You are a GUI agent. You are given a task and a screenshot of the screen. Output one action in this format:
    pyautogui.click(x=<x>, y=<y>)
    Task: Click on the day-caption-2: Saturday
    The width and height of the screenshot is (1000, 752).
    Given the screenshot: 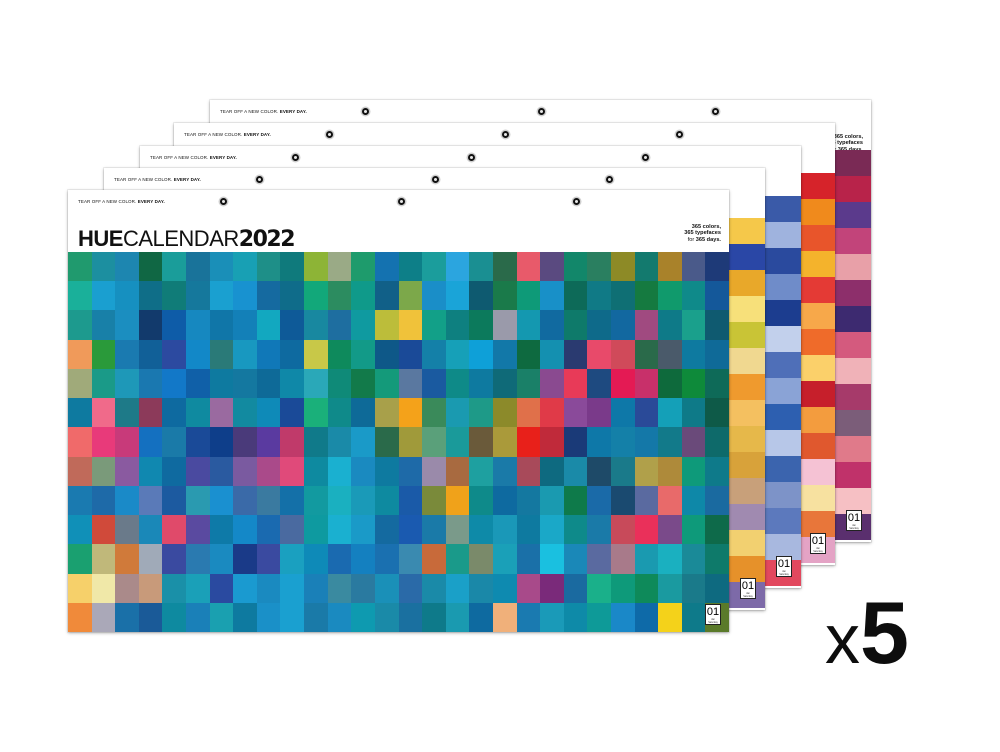 What is the action you would take?
    pyautogui.click(x=784, y=574)
    